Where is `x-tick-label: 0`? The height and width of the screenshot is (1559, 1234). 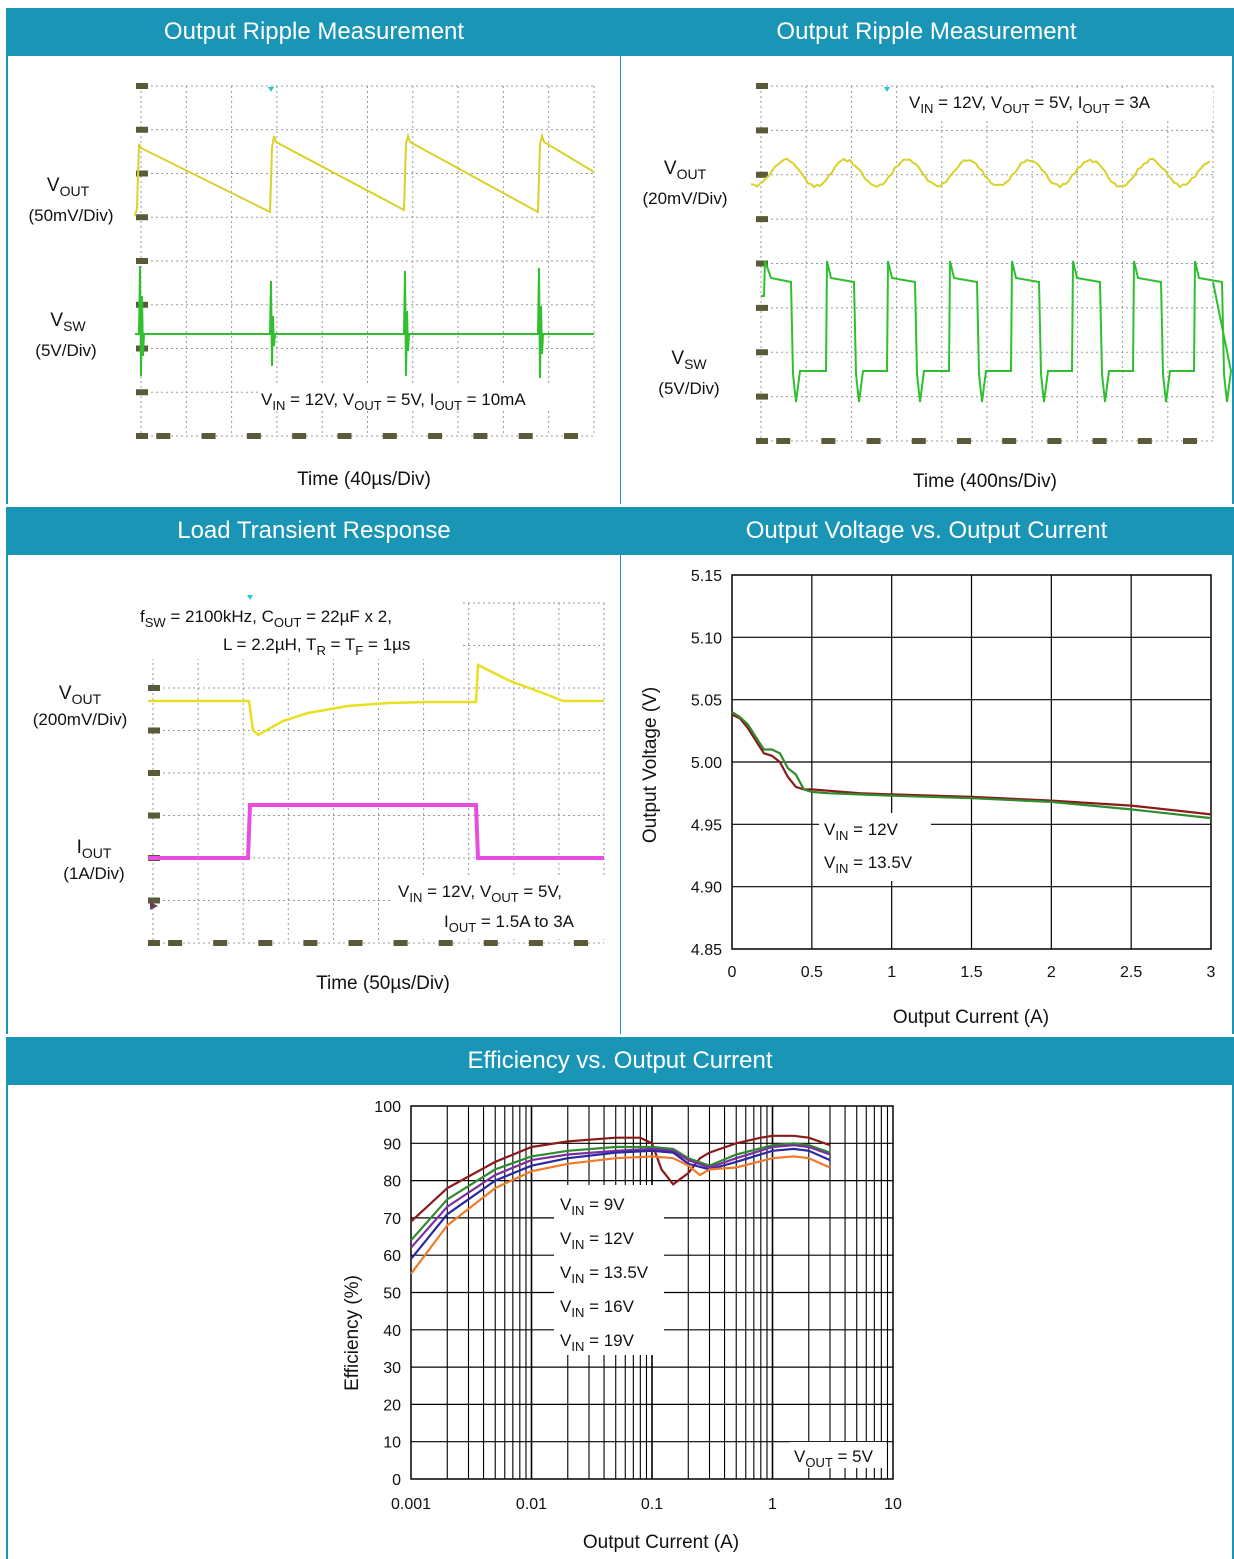
x-tick-label: 0 is located at coordinates (732, 972).